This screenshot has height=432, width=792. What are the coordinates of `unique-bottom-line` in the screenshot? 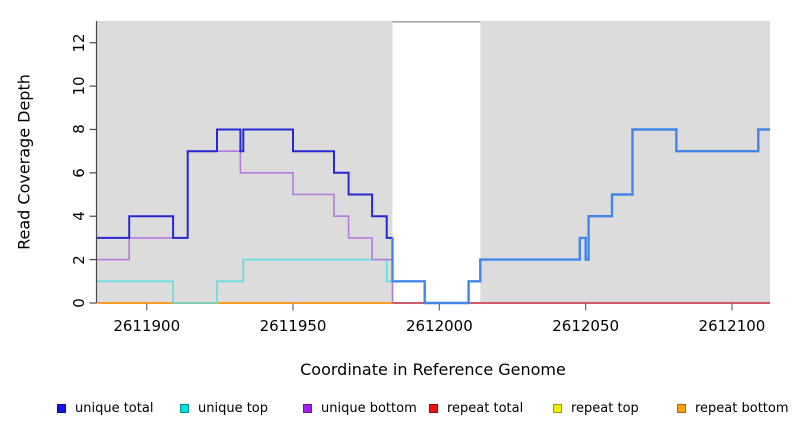 It's located at (245, 226).